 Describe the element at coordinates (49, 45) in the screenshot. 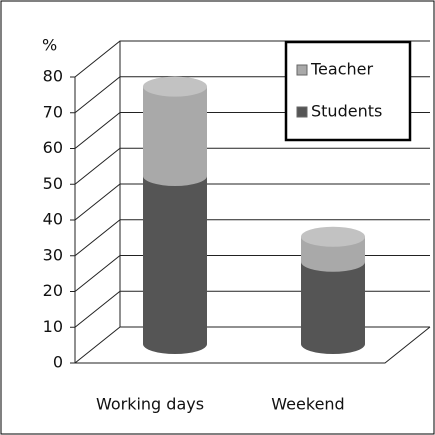

I see `y-axis-label: %` at that location.